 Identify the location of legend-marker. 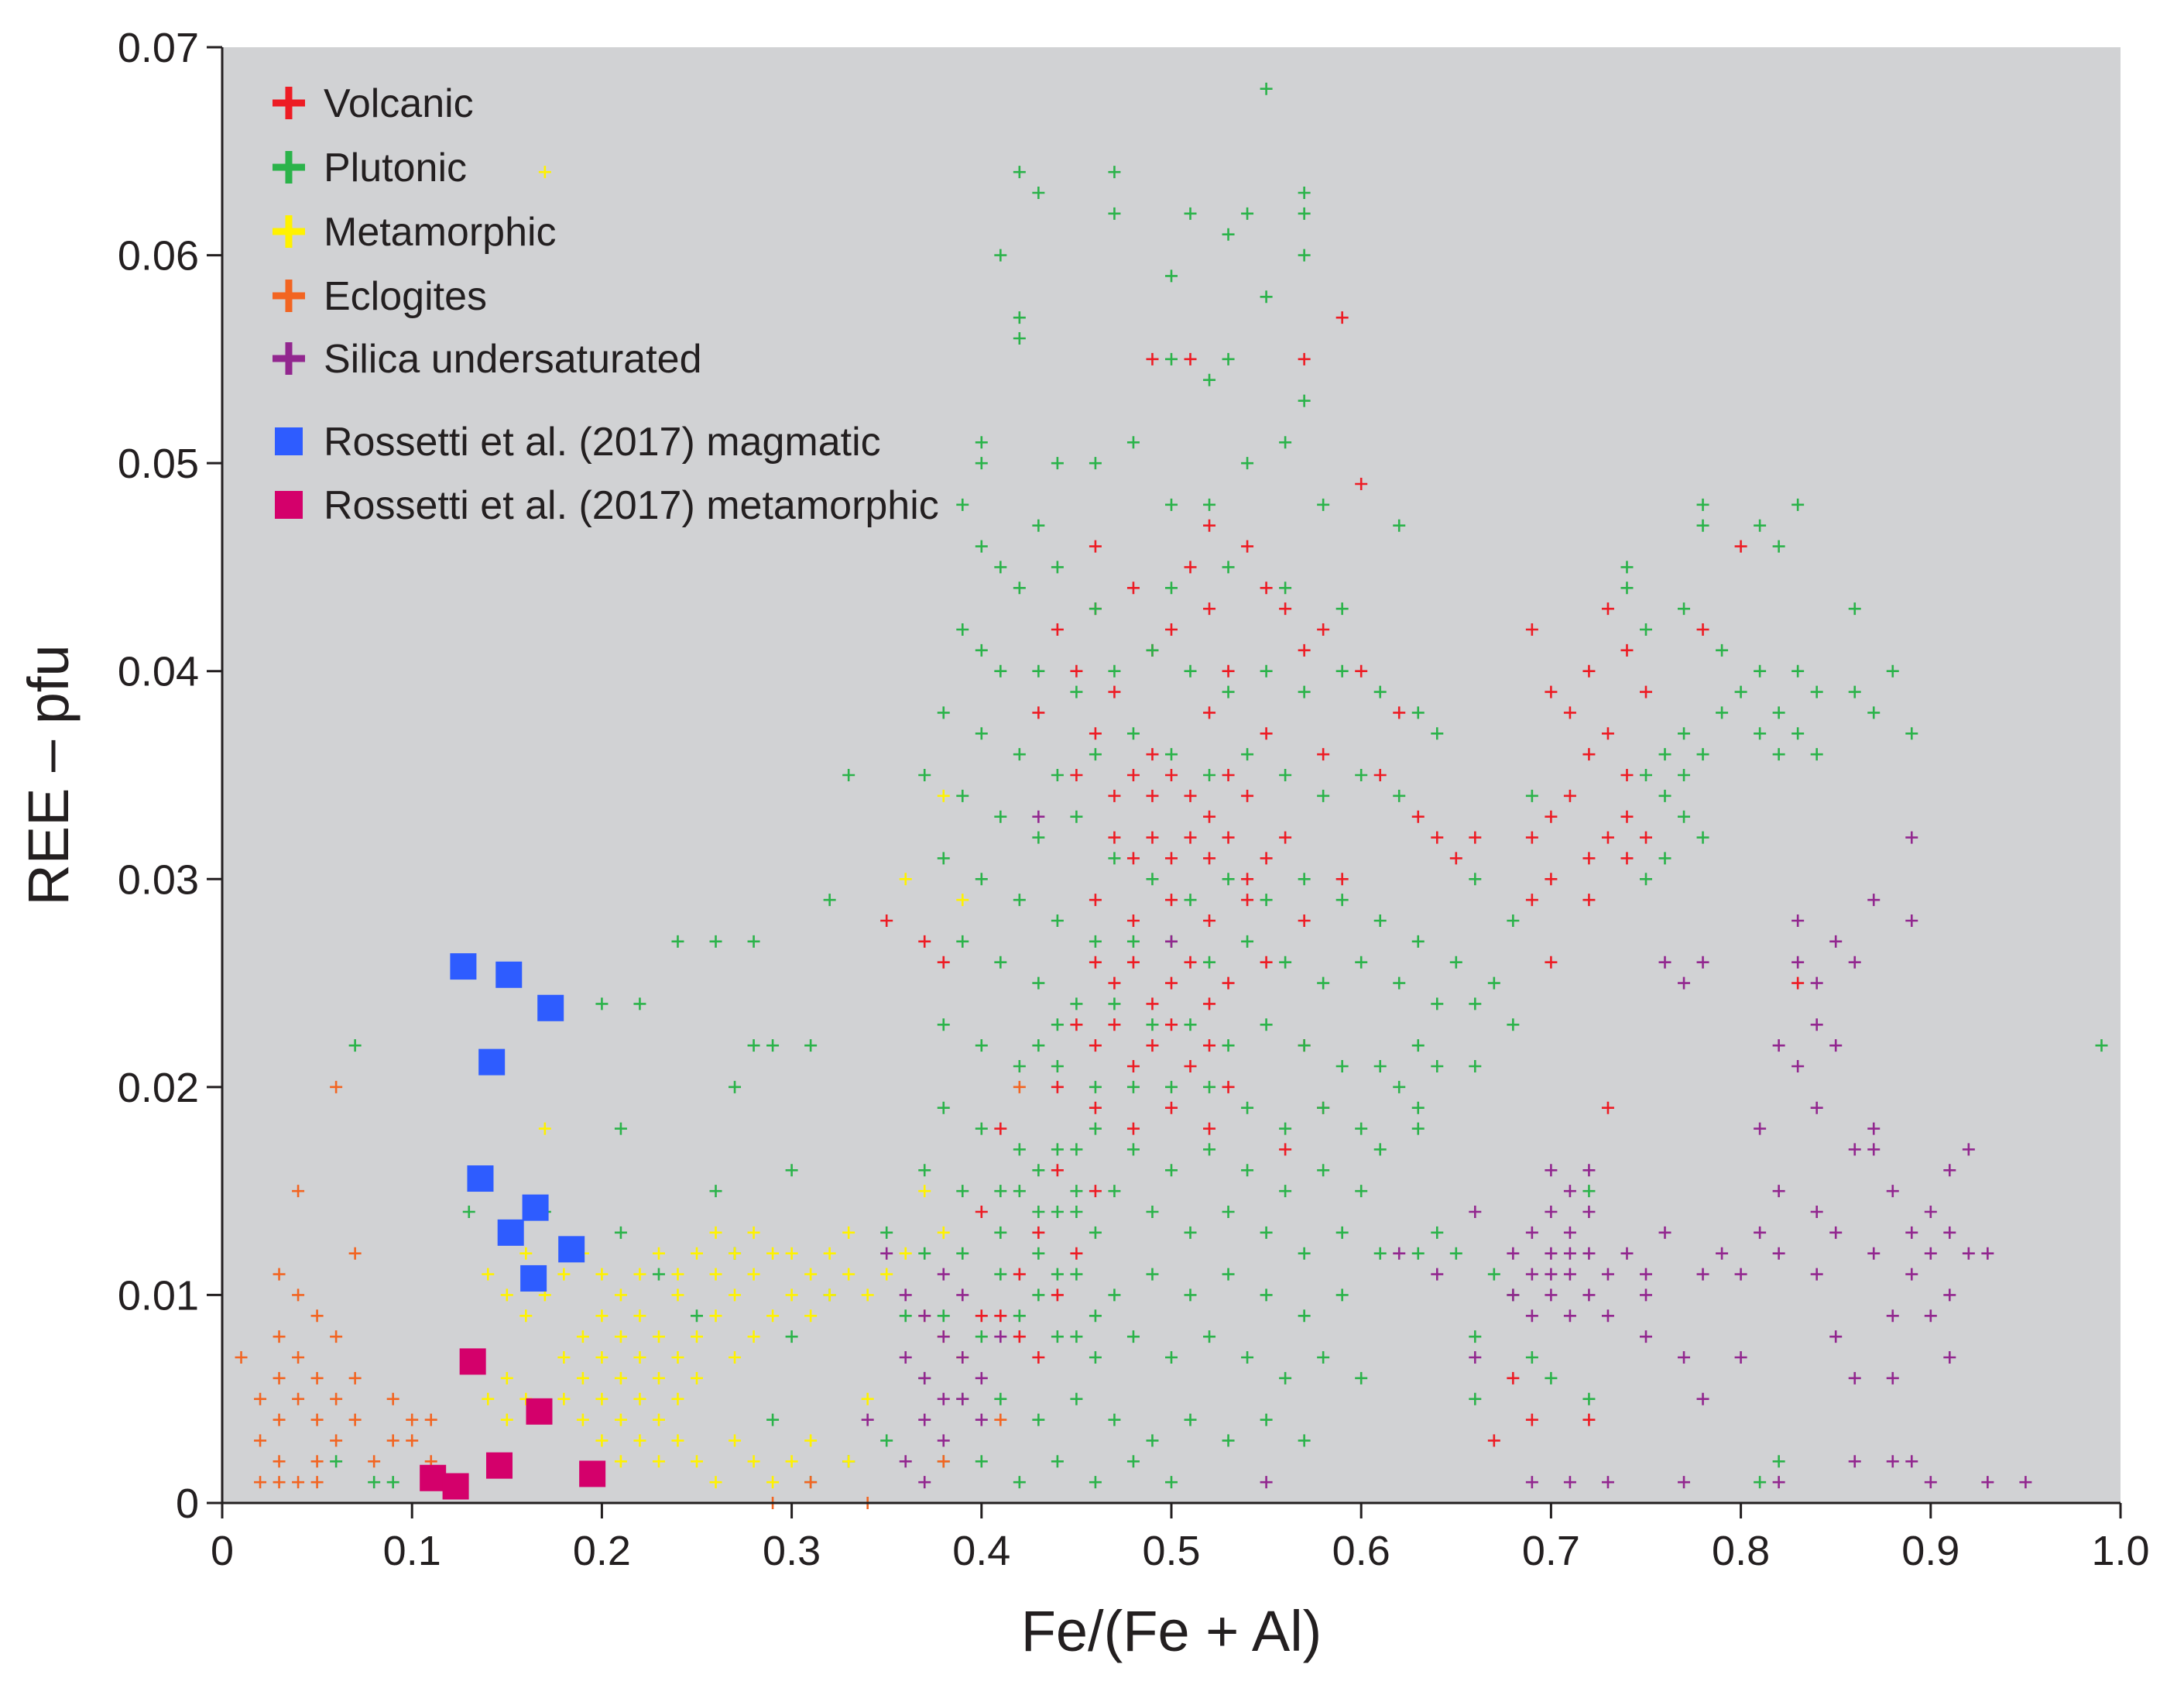
(289, 505).